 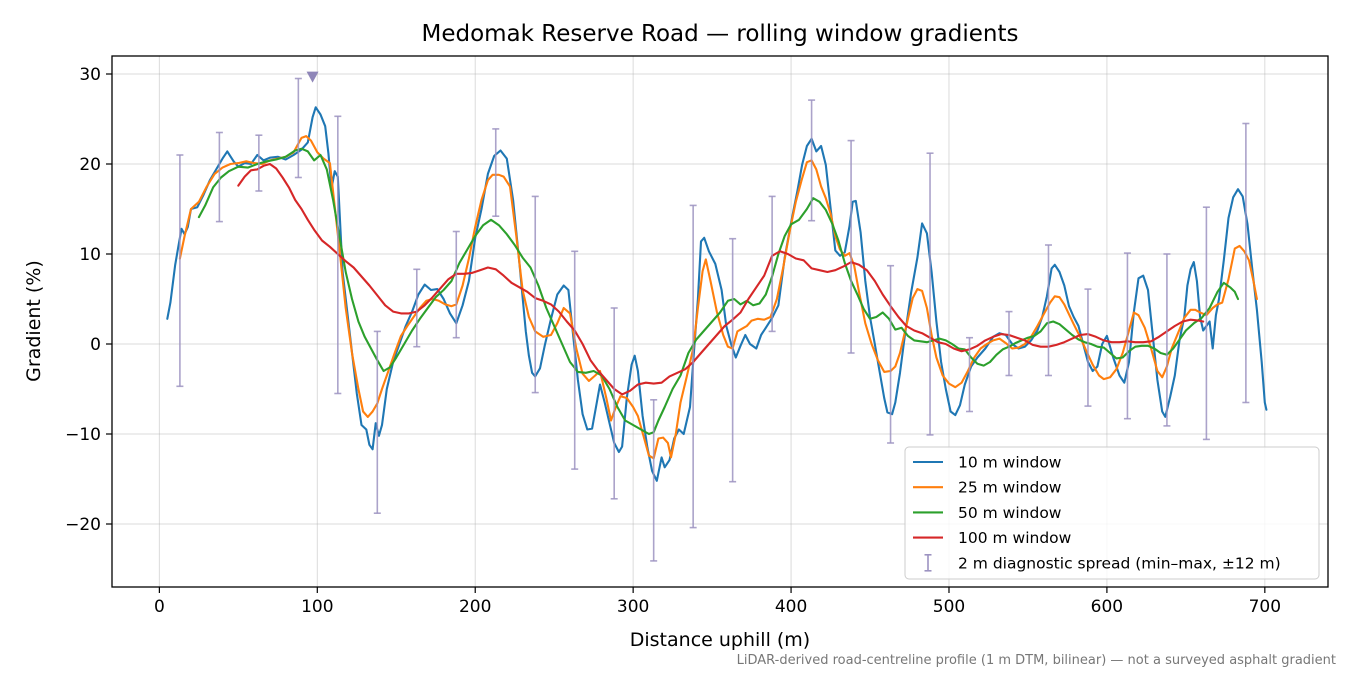 What do you see at coordinates (83, 435) in the screenshot?
I see `y-tick-label: −10` at bounding box center [83, 435].